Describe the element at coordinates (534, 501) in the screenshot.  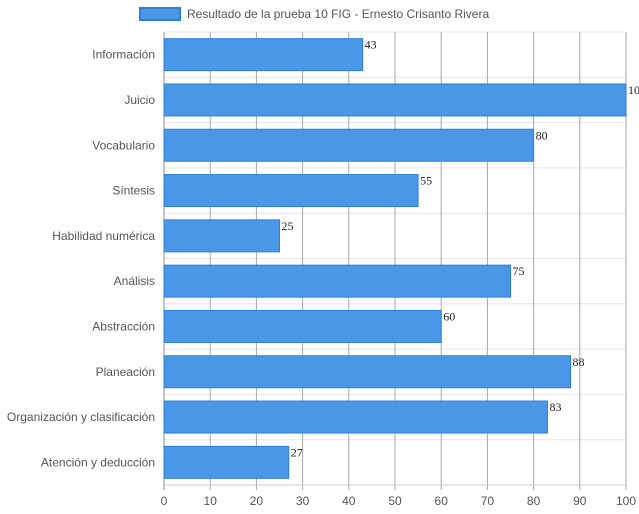
I see `x-tick-label: 80` at that location.